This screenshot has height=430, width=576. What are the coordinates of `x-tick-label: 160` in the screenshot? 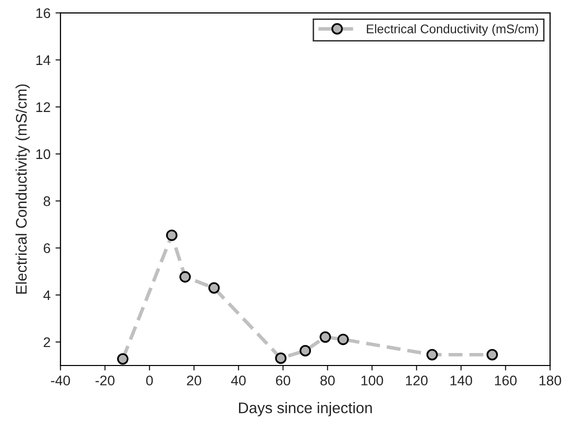 It's located at (506, 381).